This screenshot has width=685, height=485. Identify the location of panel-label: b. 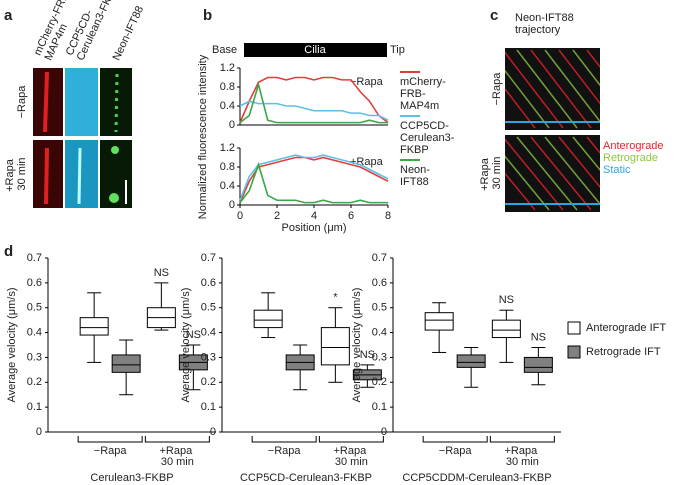
(207, 15).